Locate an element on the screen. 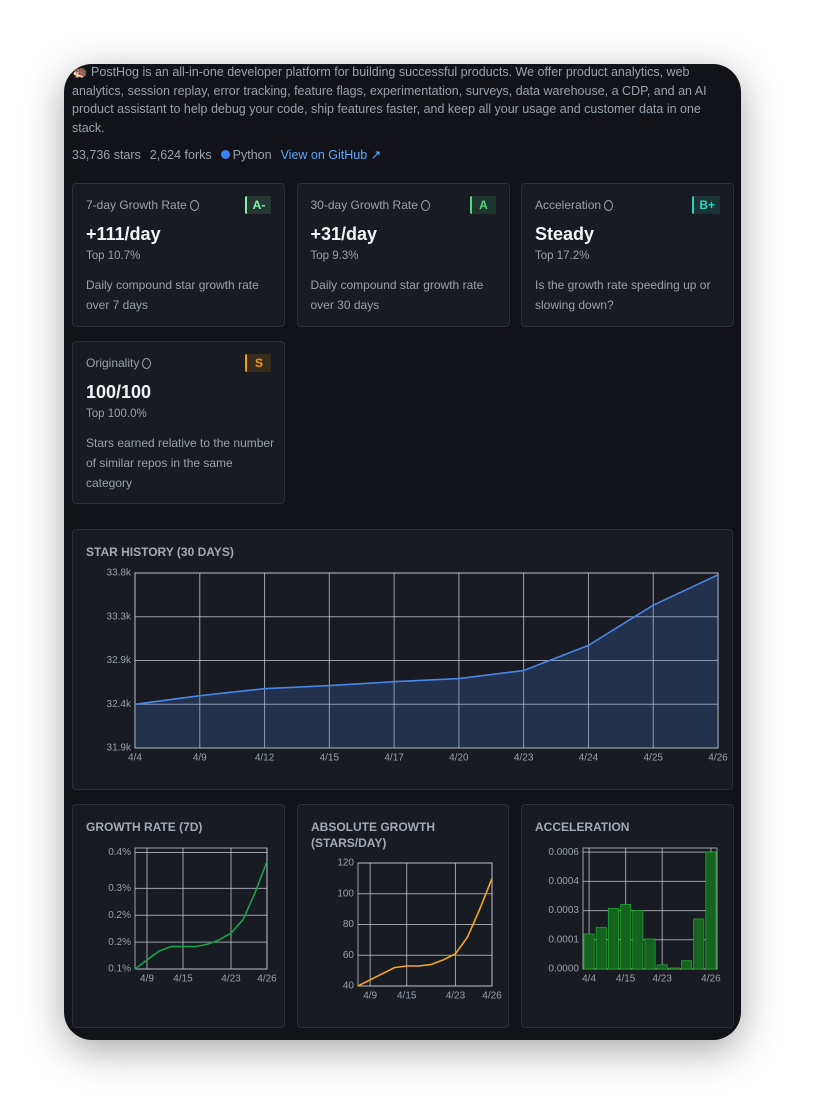 The image size is (815, 1114). stars: 33,736 stars is located at coordinates (106, 154).